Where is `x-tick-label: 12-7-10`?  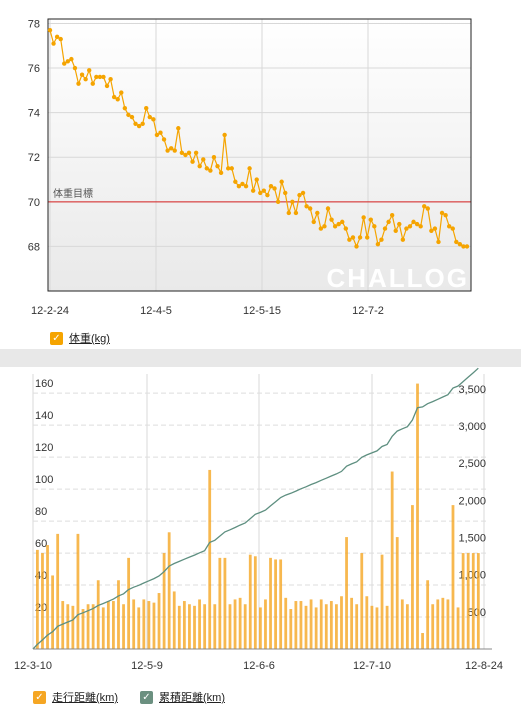 x-tick-label: 12-7-10 is located at coordinates (372, 666).